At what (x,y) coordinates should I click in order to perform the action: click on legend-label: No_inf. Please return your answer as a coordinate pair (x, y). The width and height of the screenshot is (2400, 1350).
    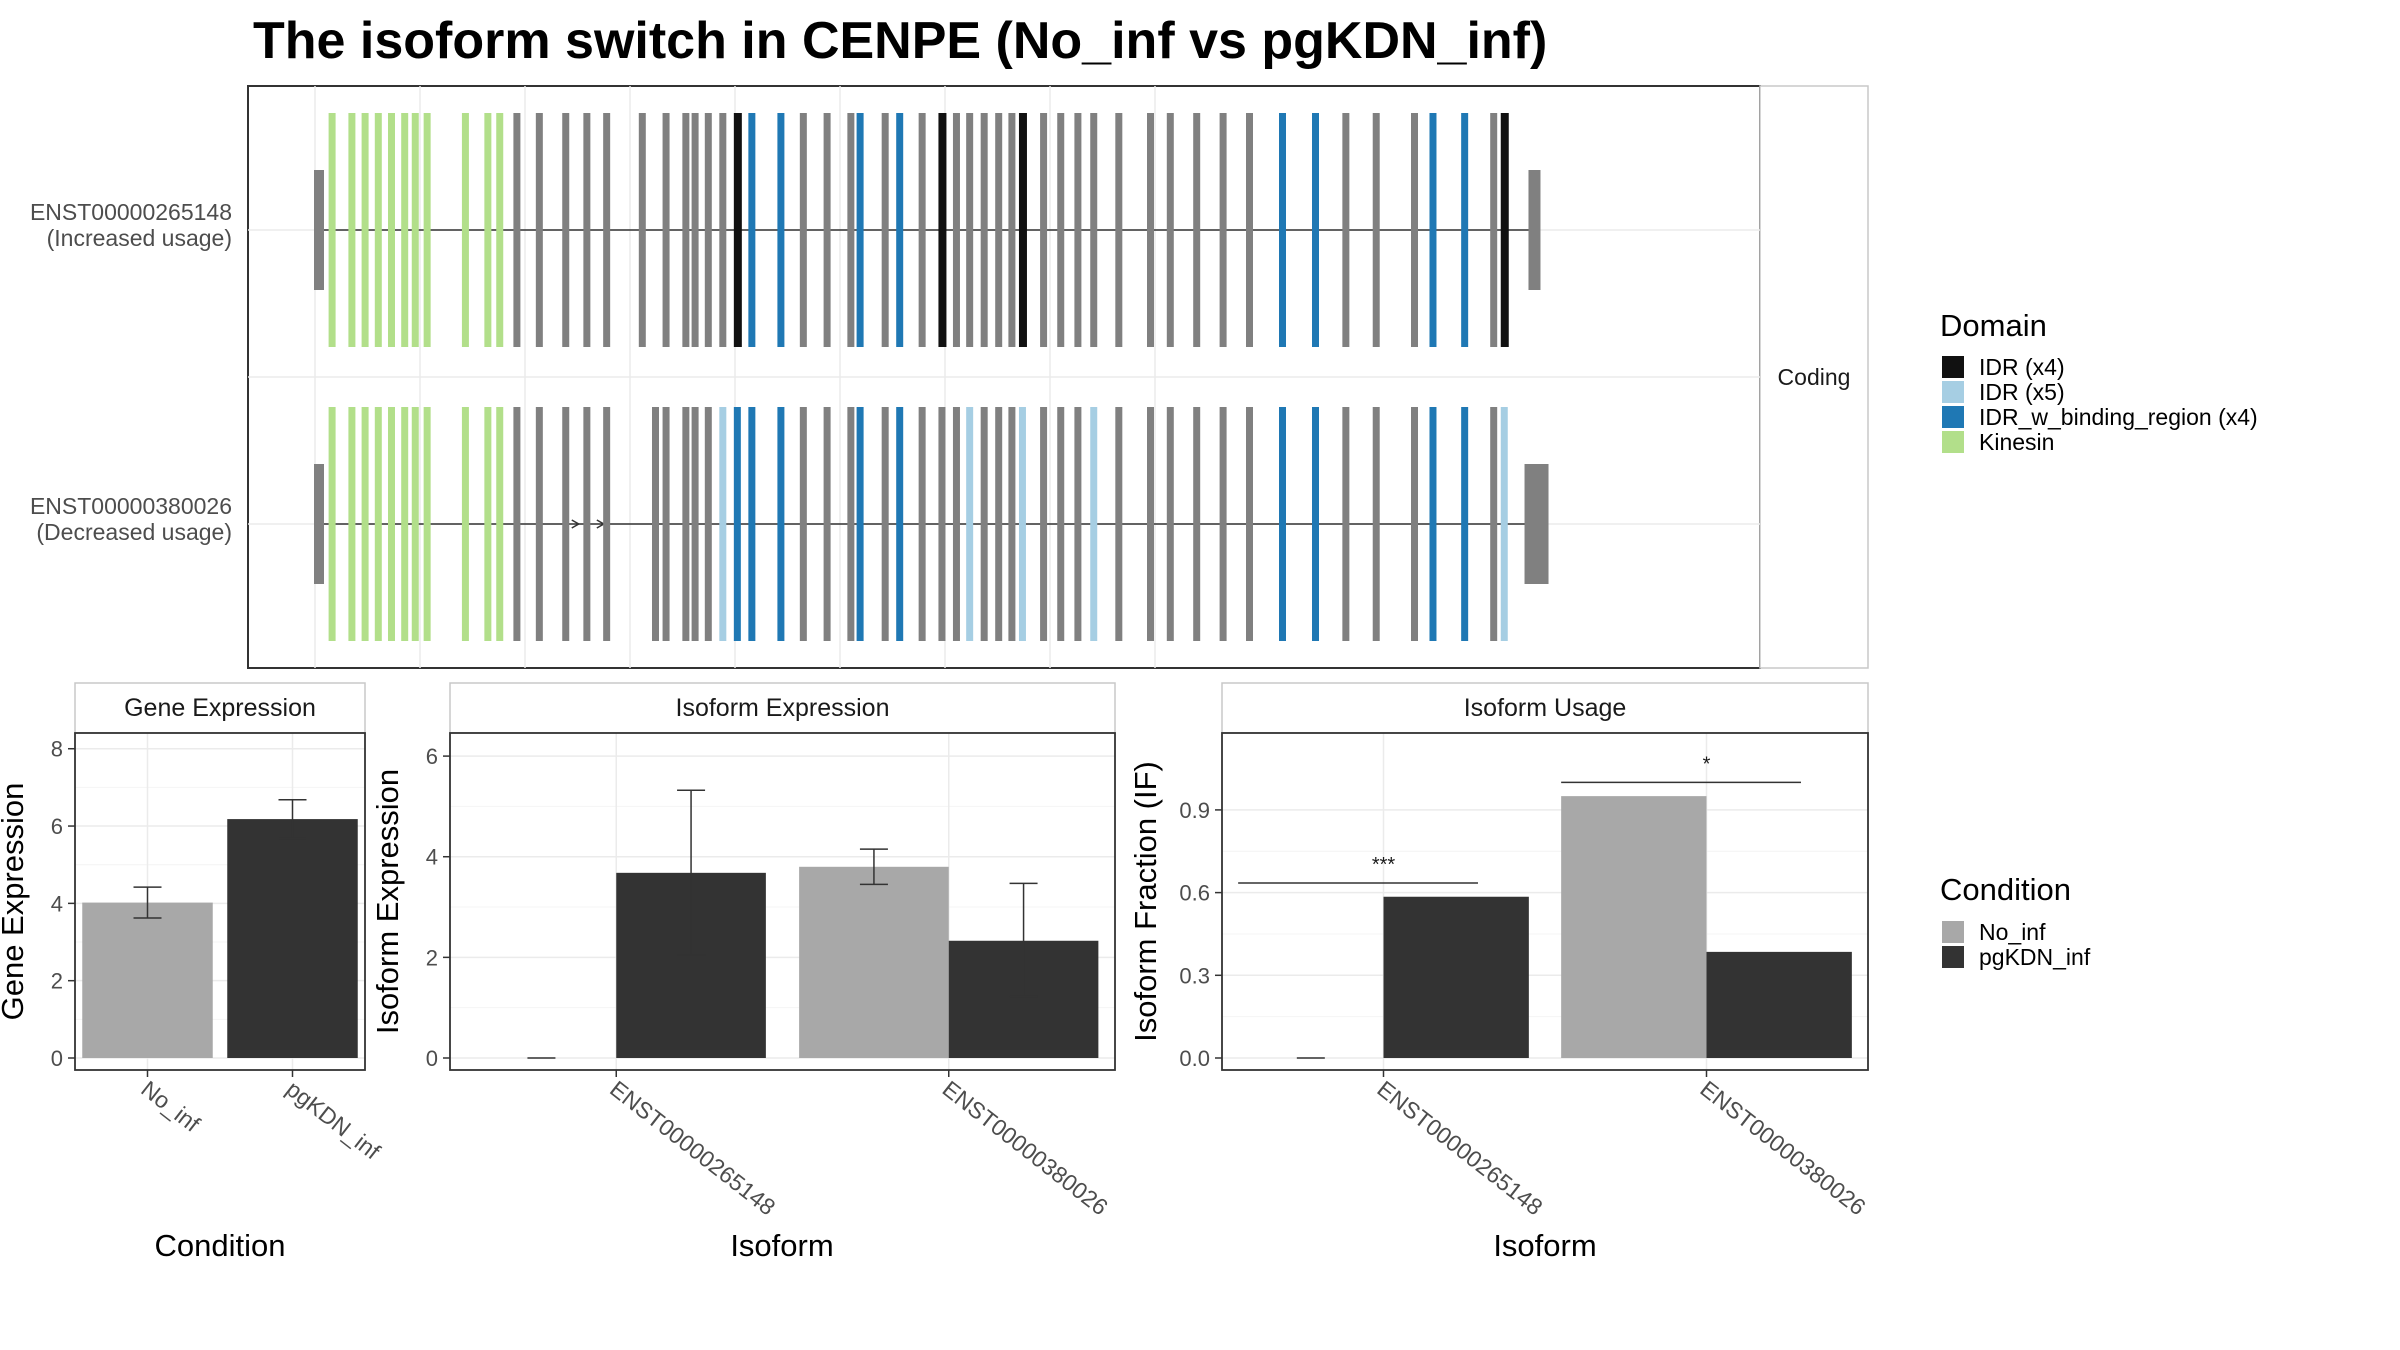
    Looking at the image, I should click on (2012, 932).